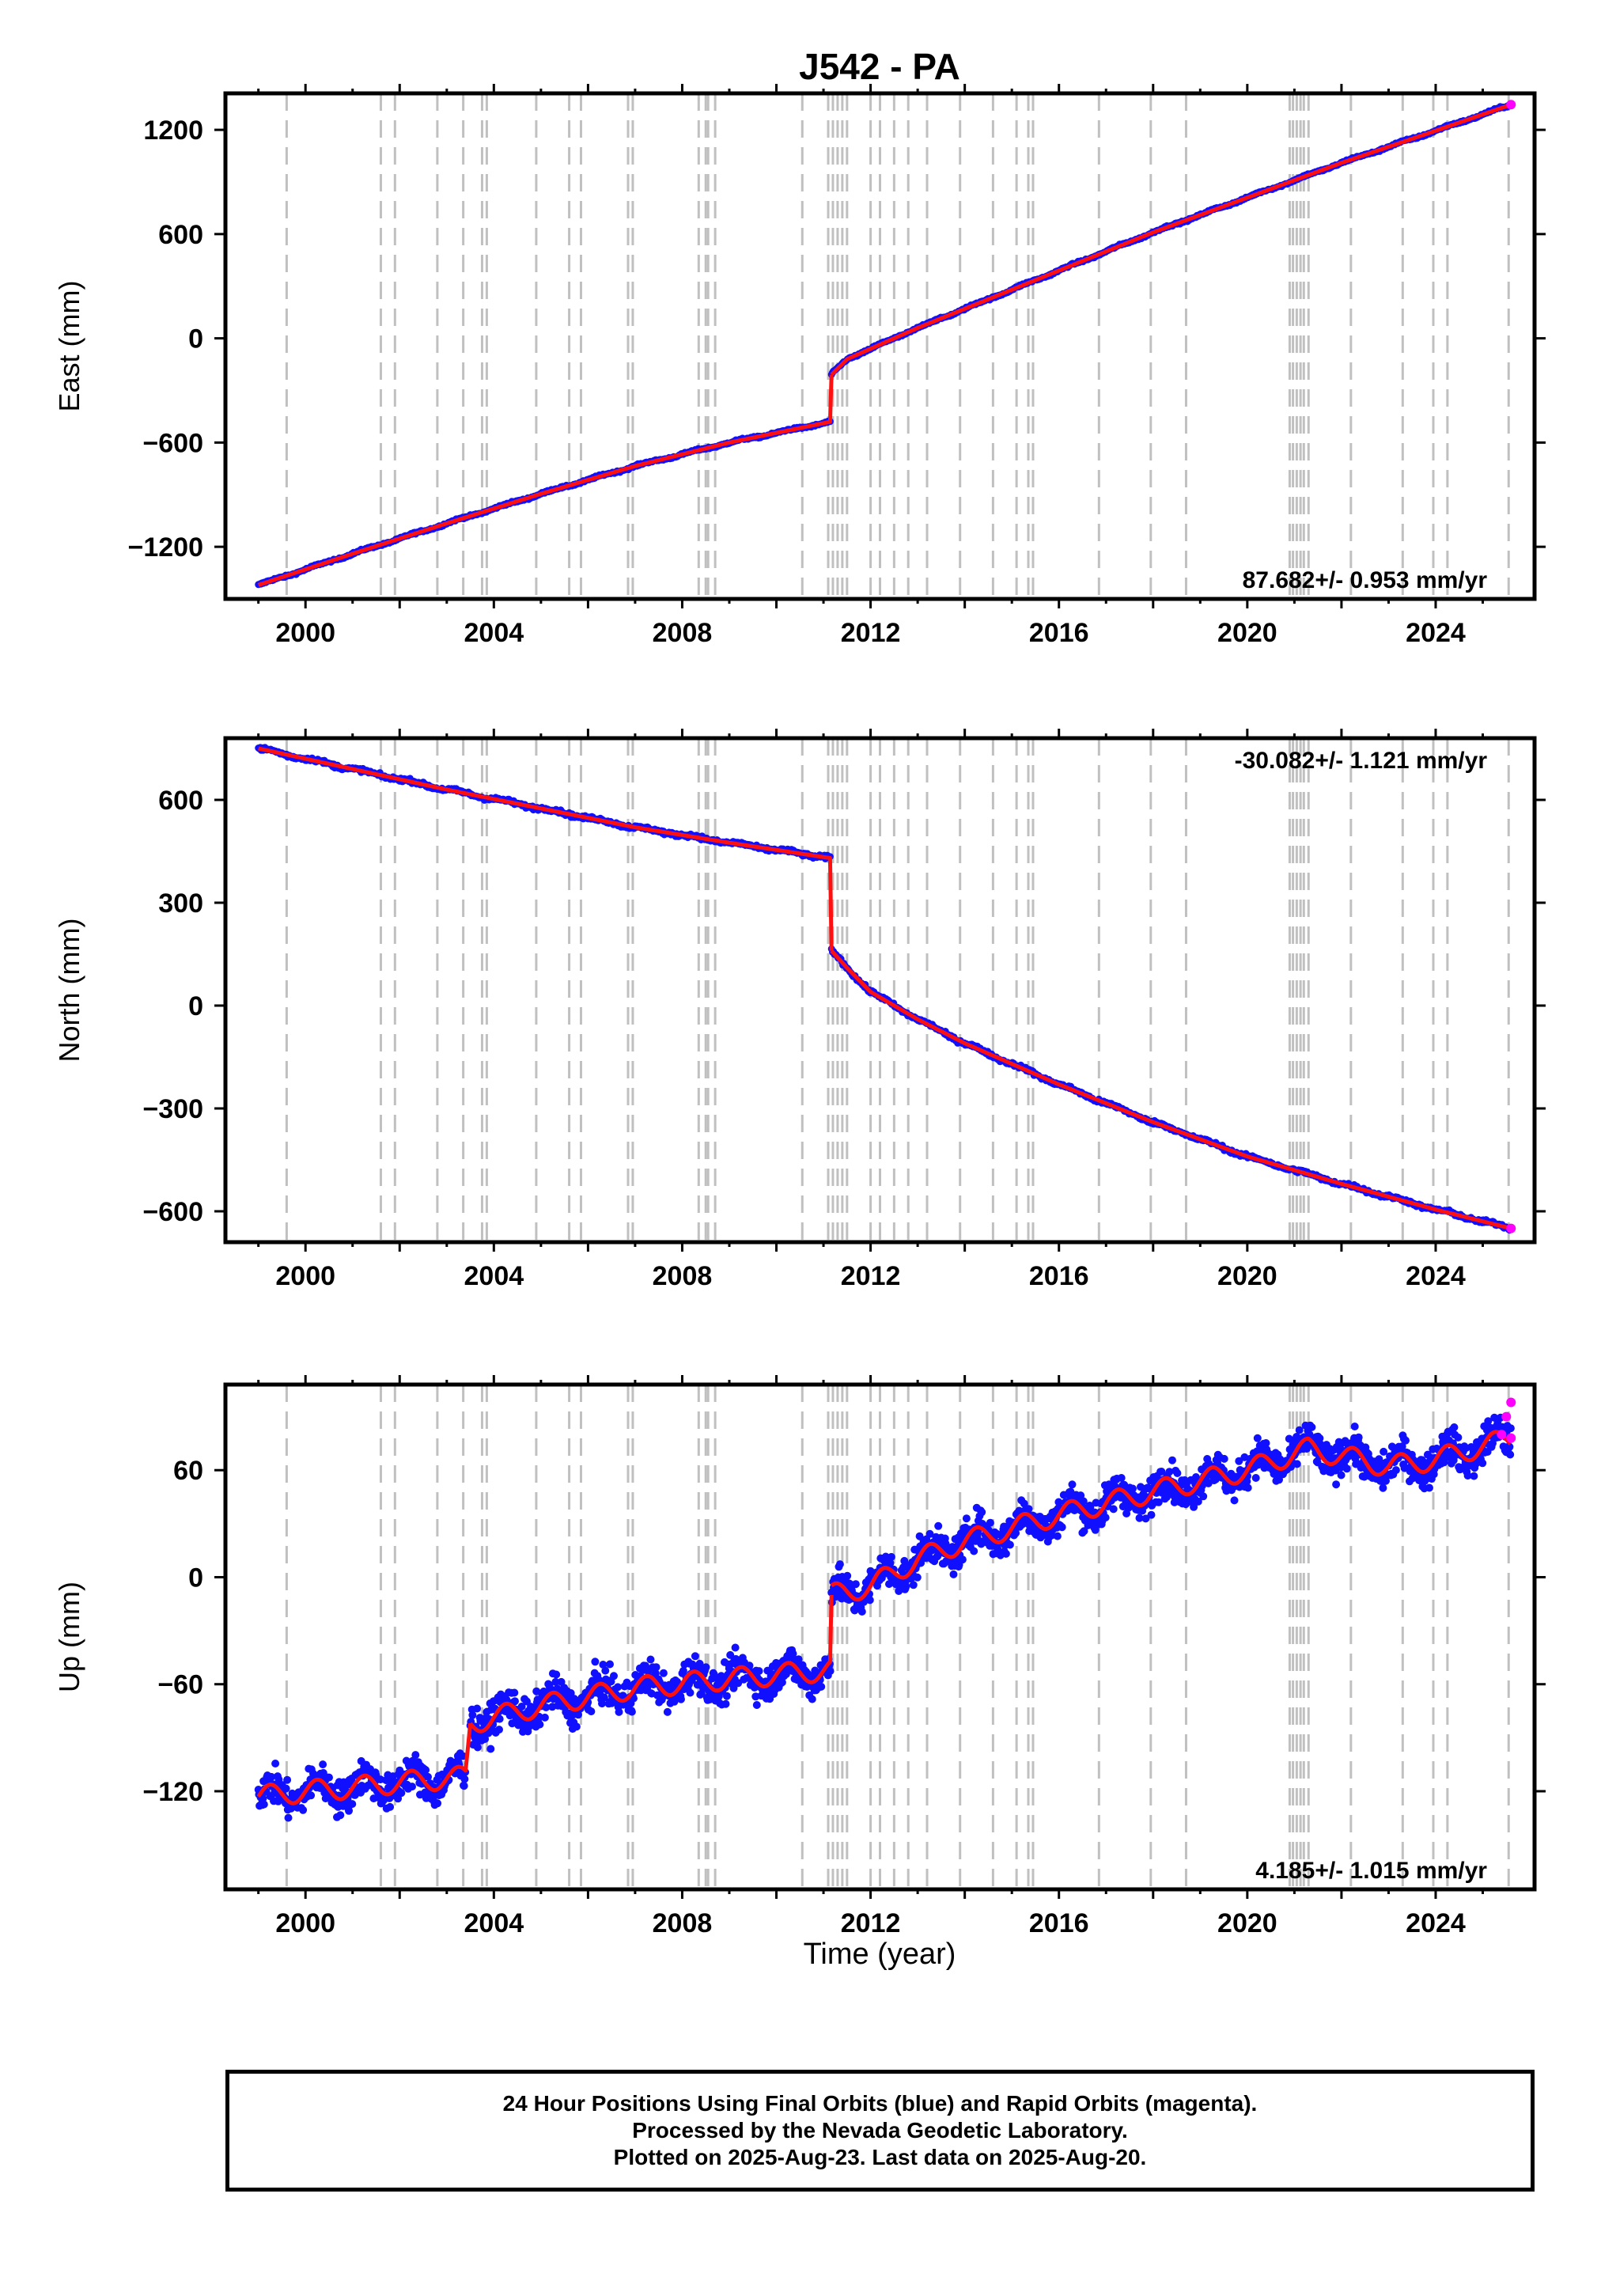  What do you see at coordinates (173, 1792) in the screenshot?
I see `y-tick-label: −120` at bounding box center [173, 1792].